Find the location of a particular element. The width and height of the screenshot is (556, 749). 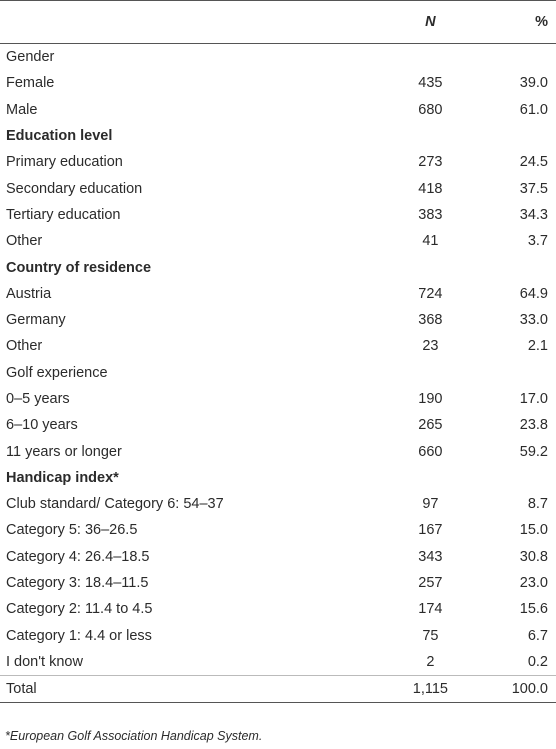

table-cell: Category 1: 4.4 or less is located at coordinates (79, 635).